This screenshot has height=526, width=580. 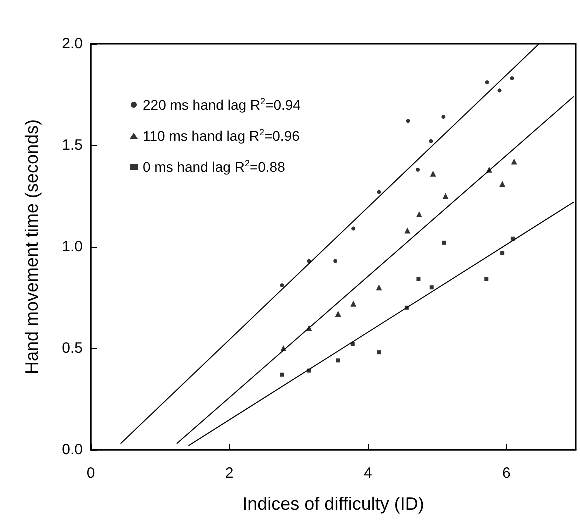 What do you see at coordinates (72, 348) in the screenshot?
I see `y-tick-label: 0.5` at bounding box center [72, 348].